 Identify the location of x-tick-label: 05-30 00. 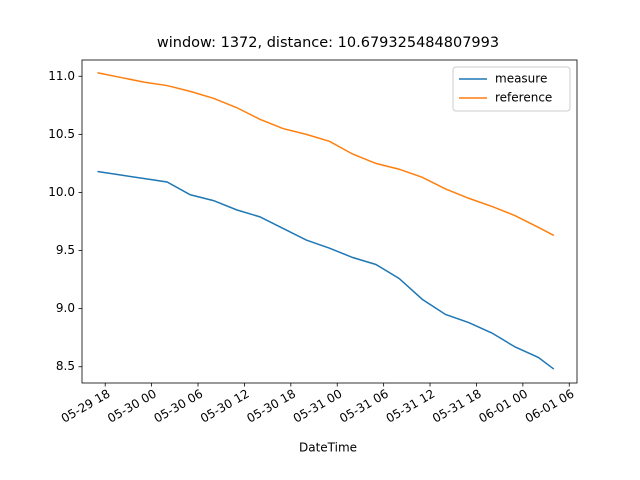
(132, 406).